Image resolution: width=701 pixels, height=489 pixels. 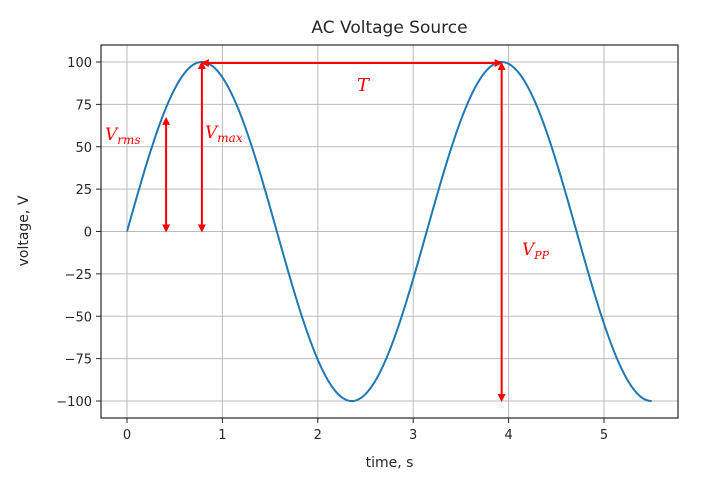 I want to click on x-tick-label: 3, so click(x=413, y=435).